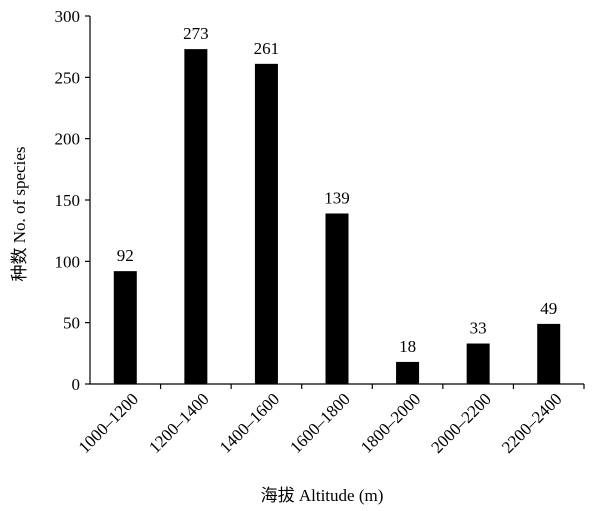  What do you see at coordinates (68, 16) in the screenshot?
I see `y-tick-label: 300` at bounding box center [68, 16].